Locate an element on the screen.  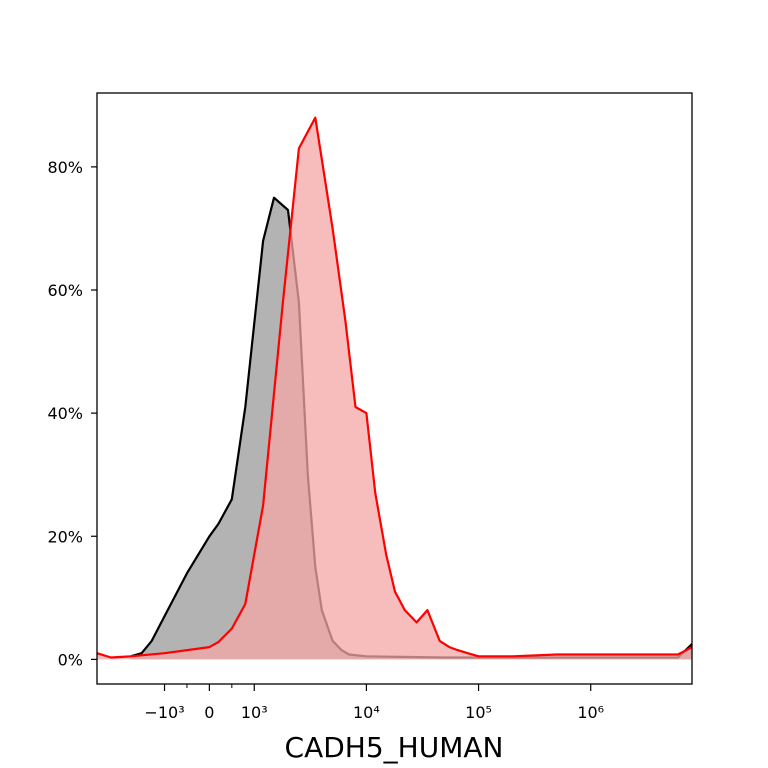
x-axis-title: CADH5_HUMAN is located at coordinates (394, 747).